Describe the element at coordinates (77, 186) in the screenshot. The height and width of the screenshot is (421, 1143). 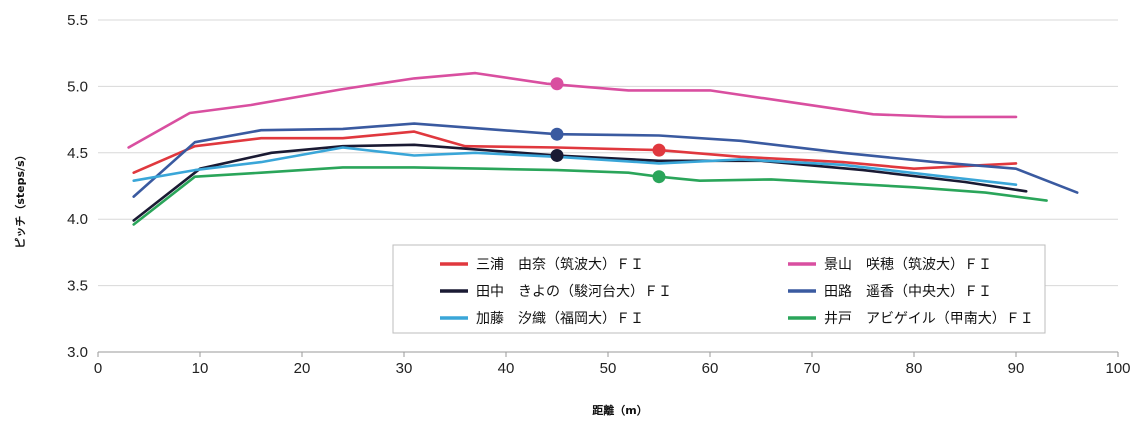
I see `y-tick-labels: 3.0 3.5 4.0 4.5 5.0 5.5` at that location.